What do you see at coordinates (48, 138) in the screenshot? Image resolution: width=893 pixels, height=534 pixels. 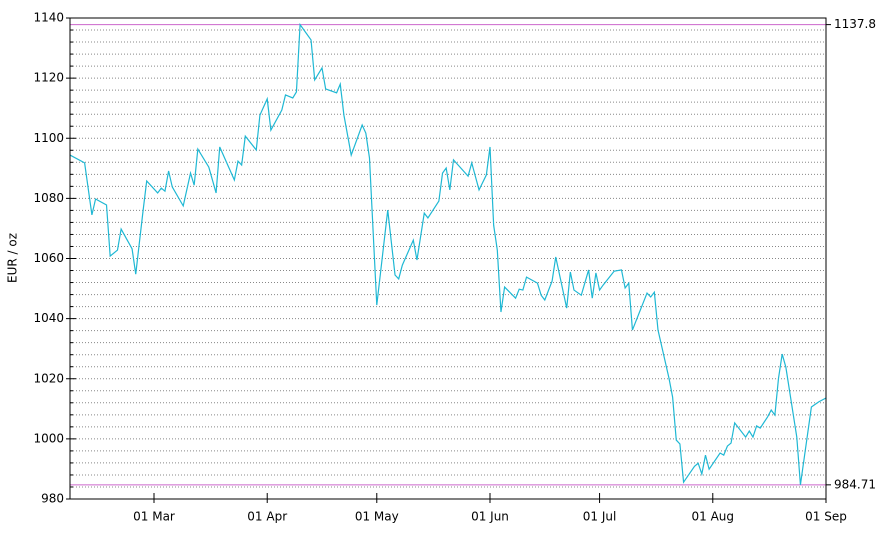 I see `y-tick-label: 1100` at bounding box center [48, 138].